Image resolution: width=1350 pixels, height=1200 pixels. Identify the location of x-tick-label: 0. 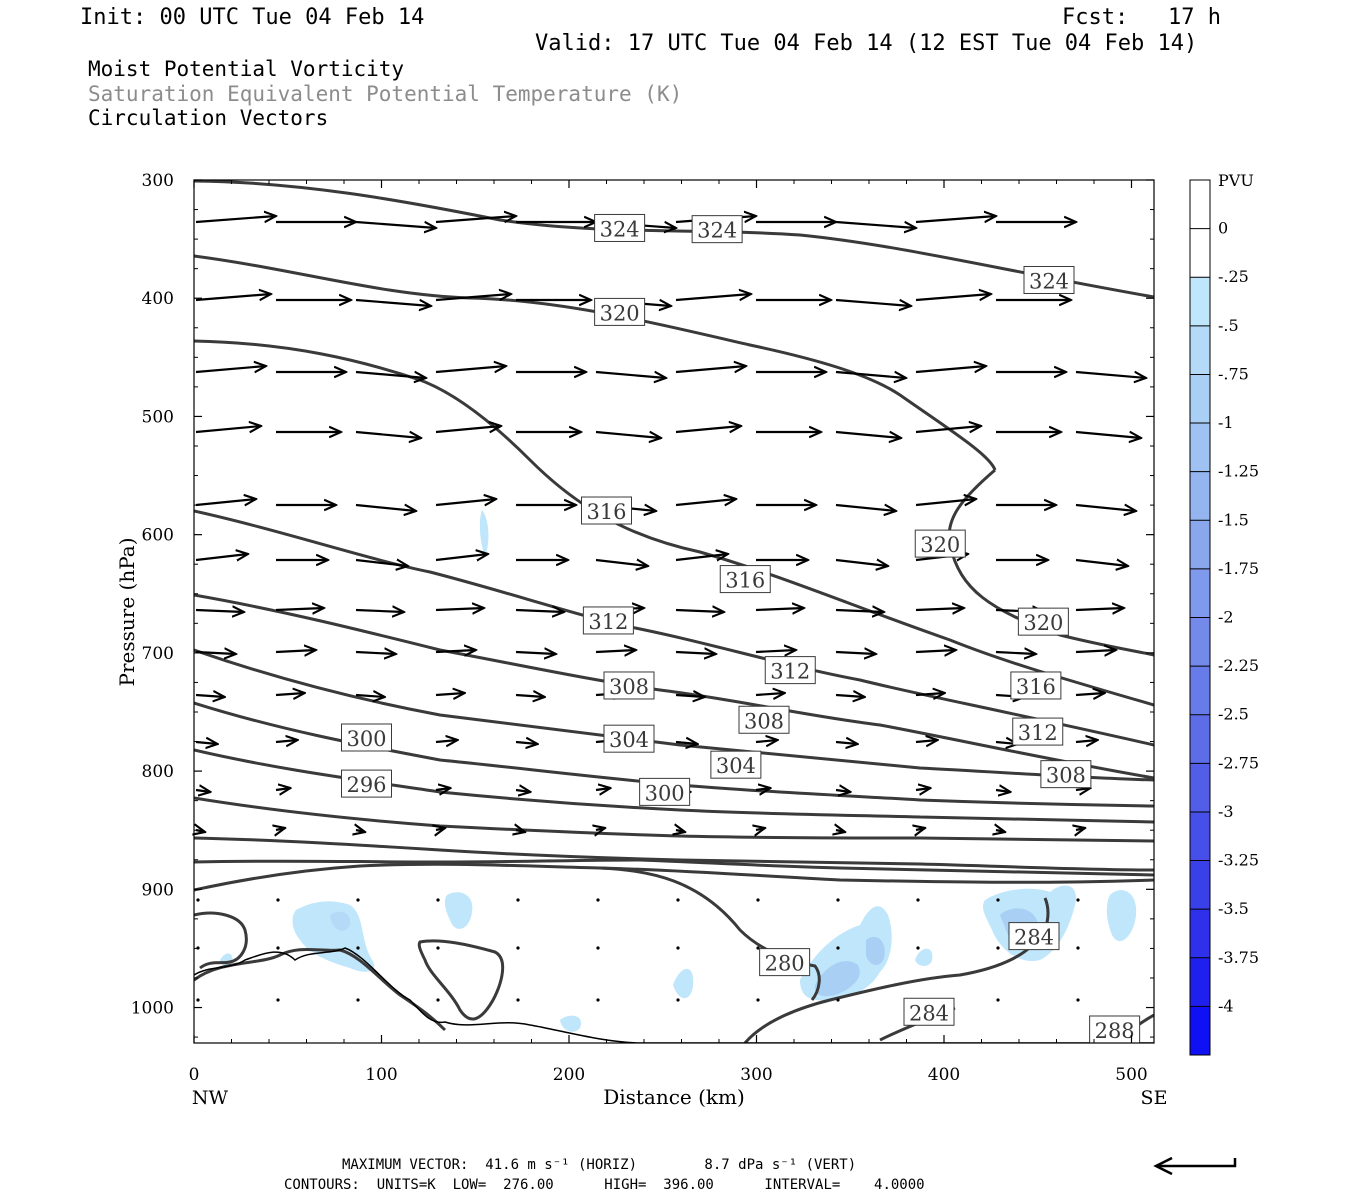
(194, 1075).